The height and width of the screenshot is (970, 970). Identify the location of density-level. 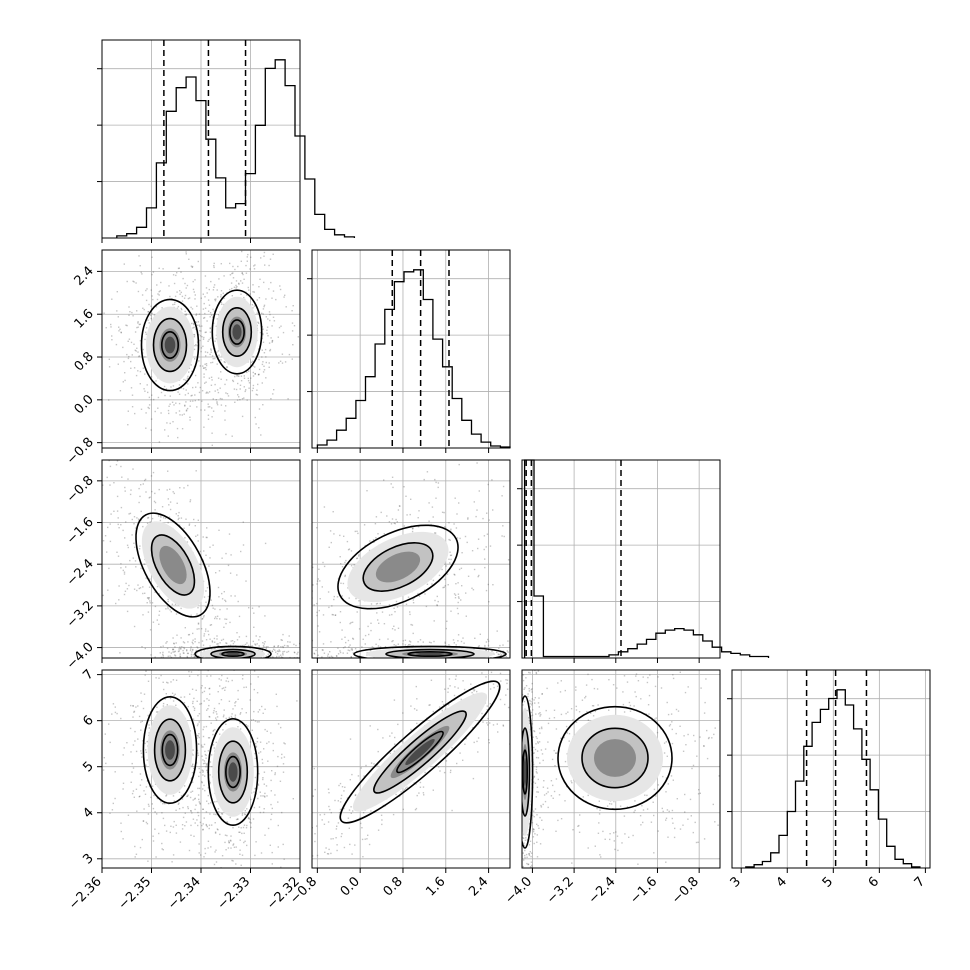
(233, 772).